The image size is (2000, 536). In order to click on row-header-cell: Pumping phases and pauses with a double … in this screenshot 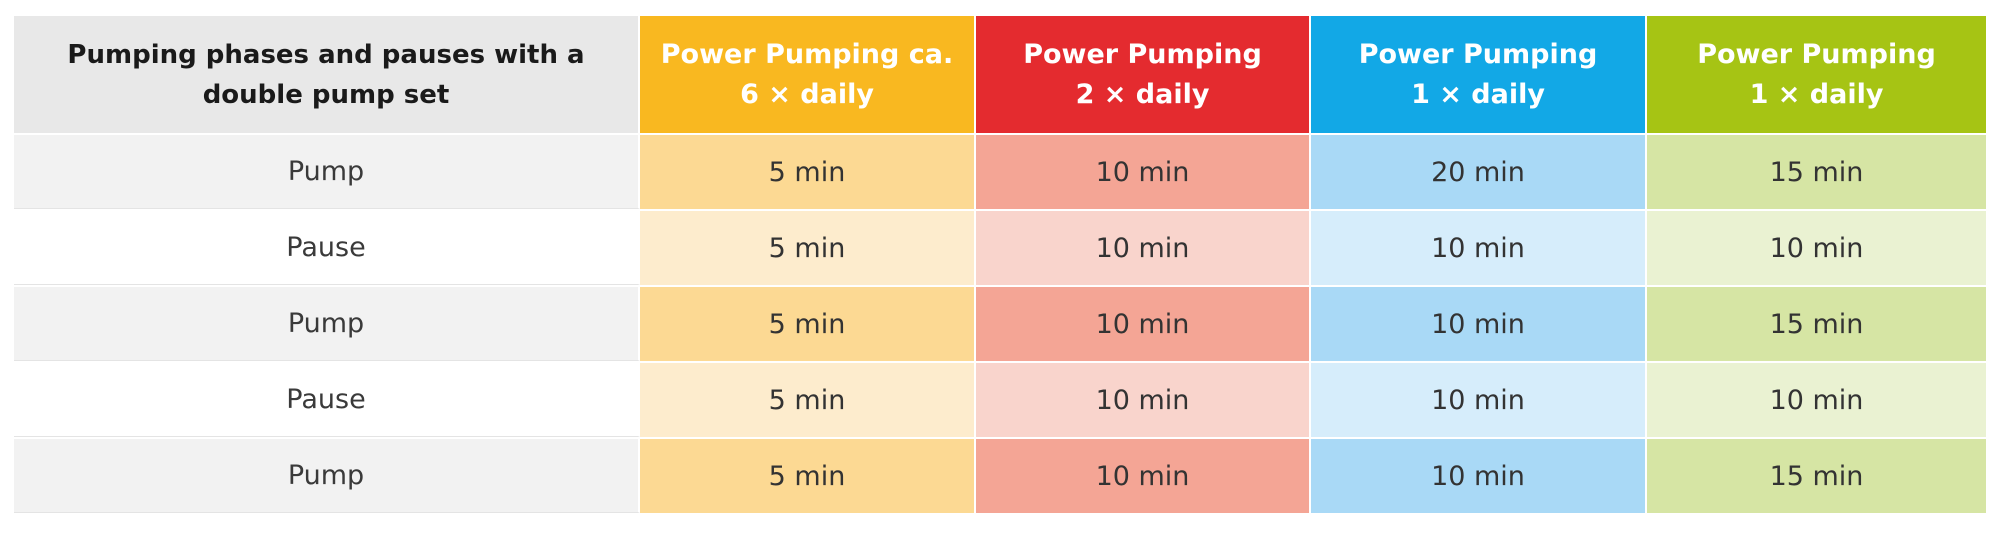, I will do `click(327, 74)`.